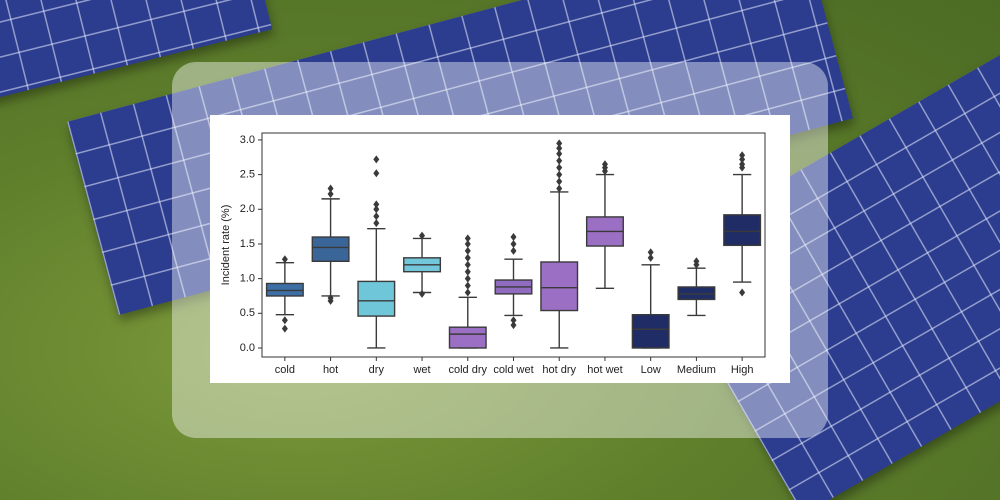 This screenshot has height=500, width=1000. Describe the element at coordinates (285, 370) in the screenshot. I see `x-tick-label: cold` at that location.